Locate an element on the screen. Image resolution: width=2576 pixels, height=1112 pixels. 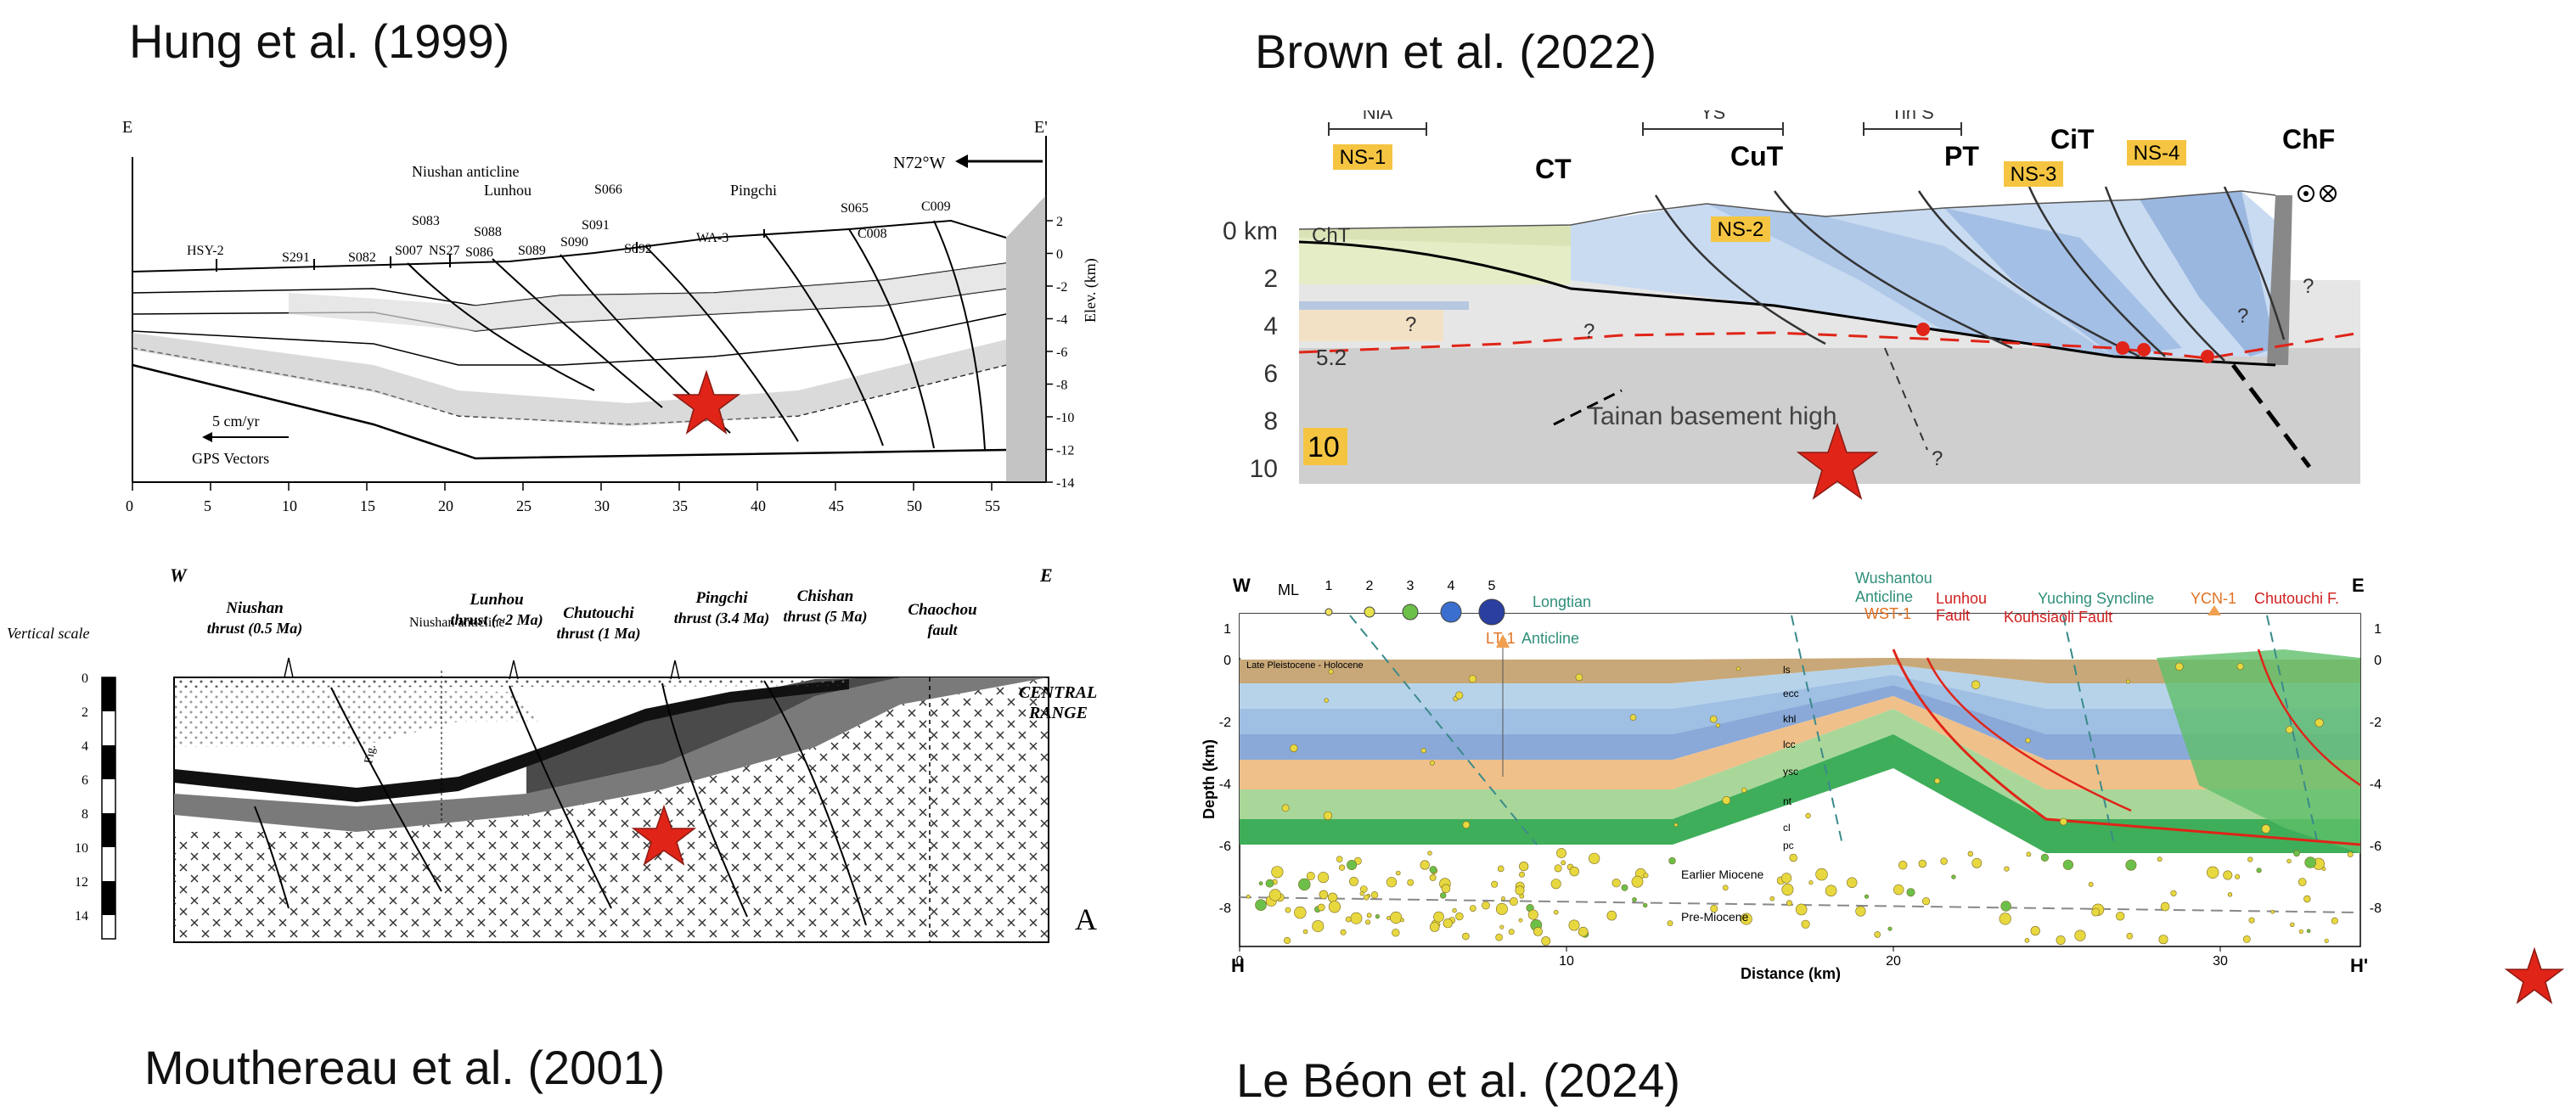
hung-upper-label: S088 is located at coordinates (488, 232).